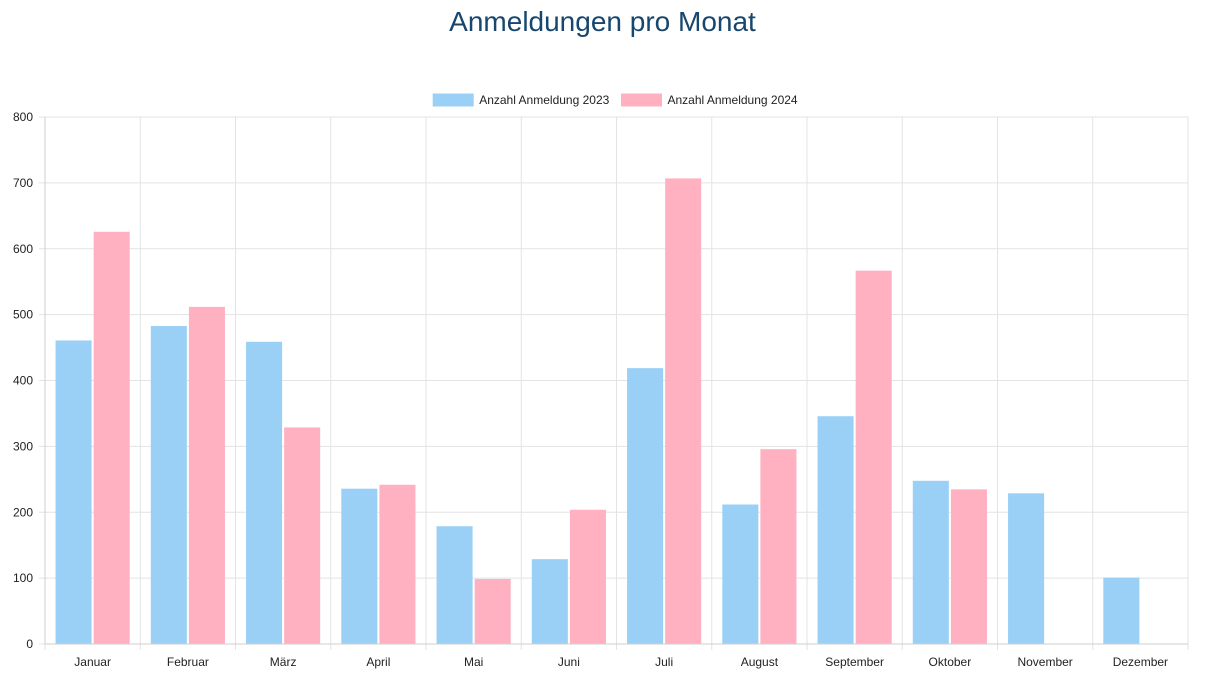 Image resolution: width=1205 pixels, height=679 pixels. I want to click on x-tick-label: Mai, so click(473, 662).